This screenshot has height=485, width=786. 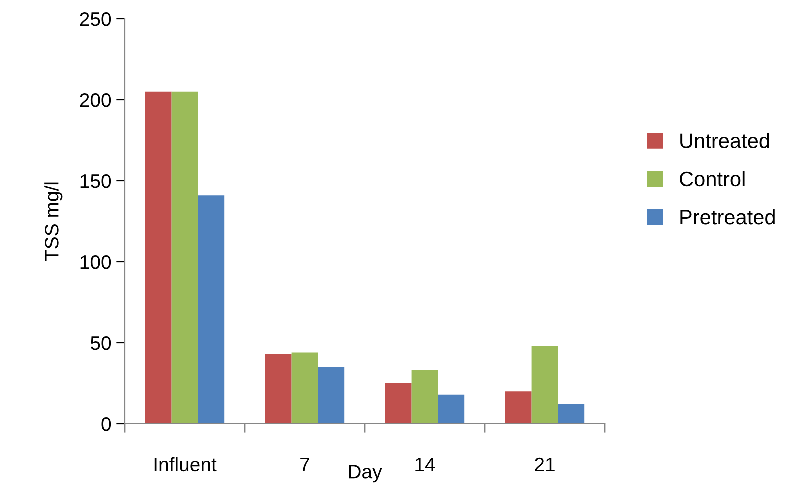 I want to click on y-tick-label: 200, so click(x=96, y=100).